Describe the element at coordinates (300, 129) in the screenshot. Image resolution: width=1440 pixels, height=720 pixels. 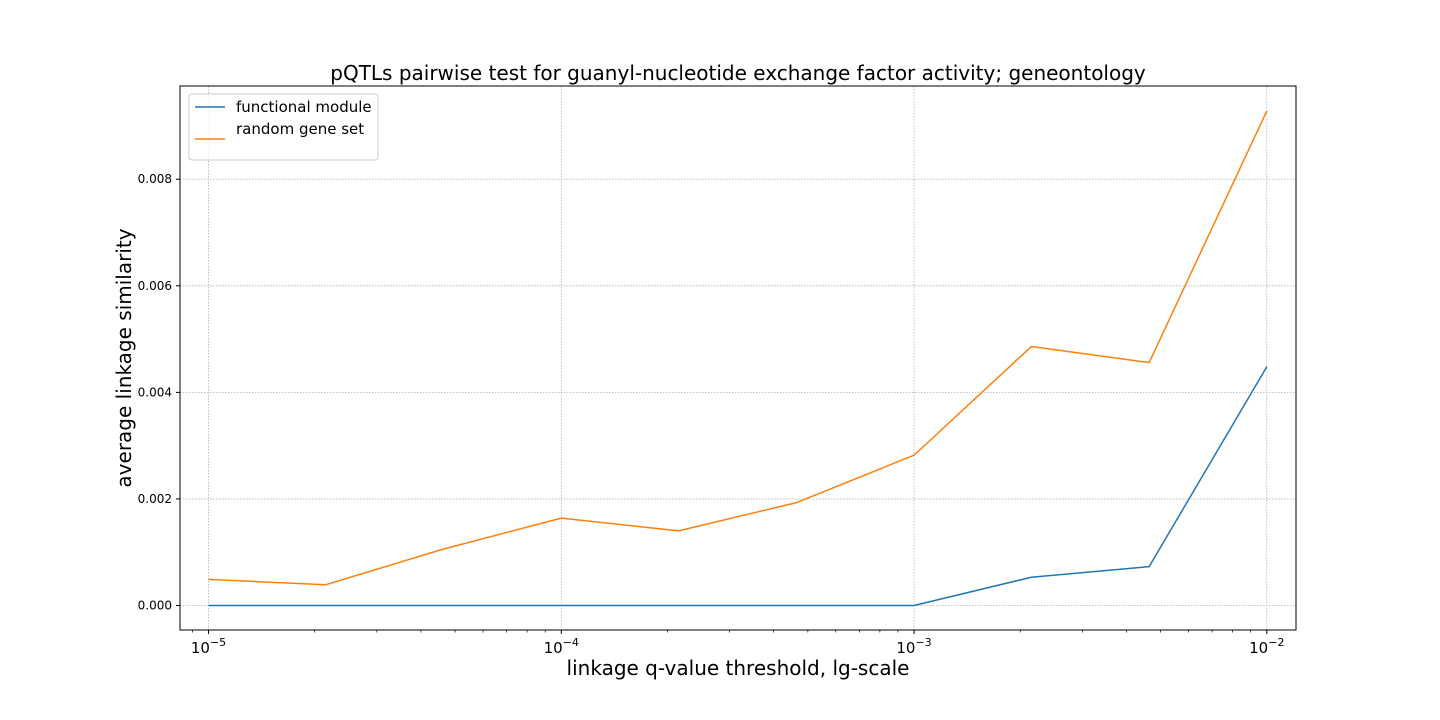
I see `legend-label-random-gene-set: random gene set` at that location.